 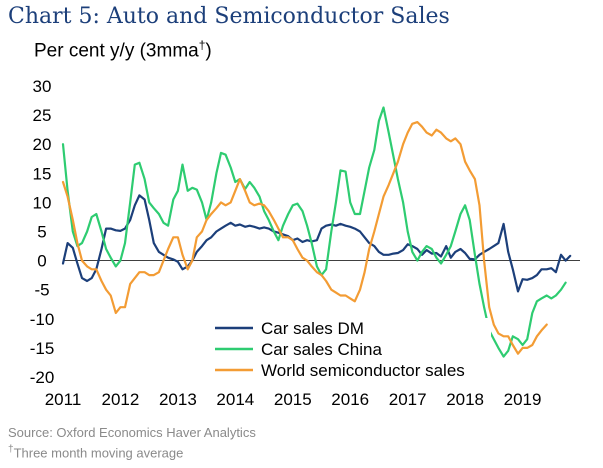 I want to click on x-axis-ticks: 2011 2012 2013 2014 2015 2016 2017 2018 2019, so click(x=293, y=399).